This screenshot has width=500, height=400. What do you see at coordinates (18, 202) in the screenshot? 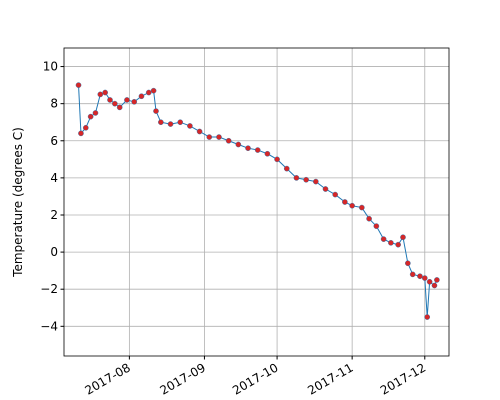
I see `y-axis-label: Temperature (degrees C)` at bounding box center [18, 202].